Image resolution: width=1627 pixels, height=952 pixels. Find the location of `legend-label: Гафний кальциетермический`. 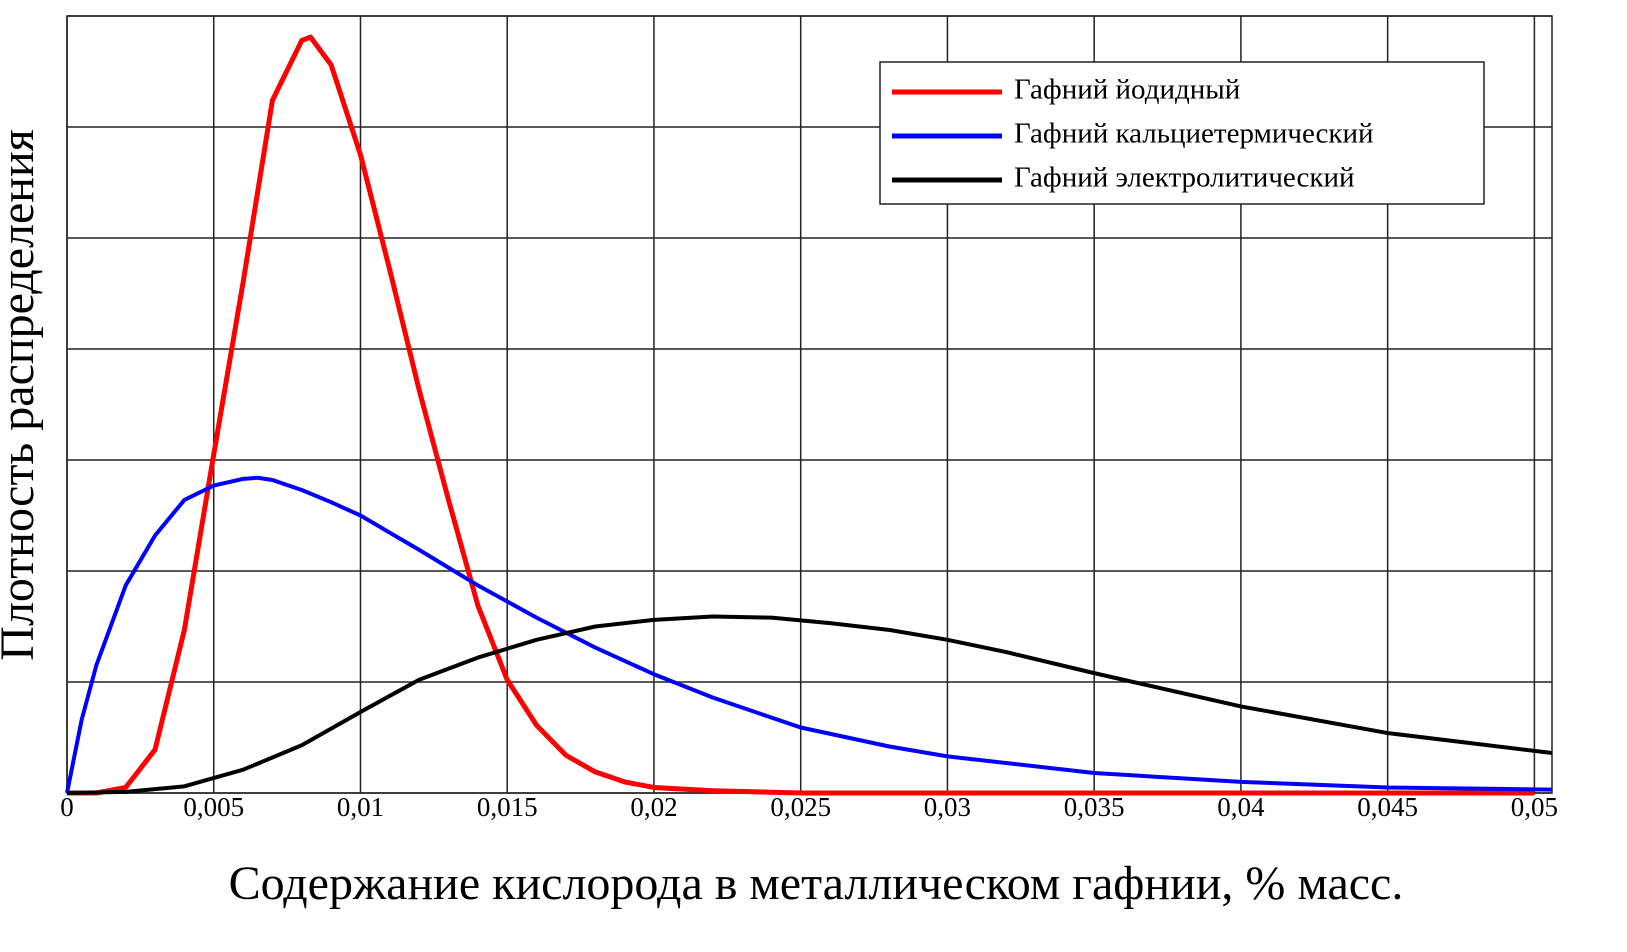

legend-label: Гафний кальциетермический is located at coordinates (1194, 134).